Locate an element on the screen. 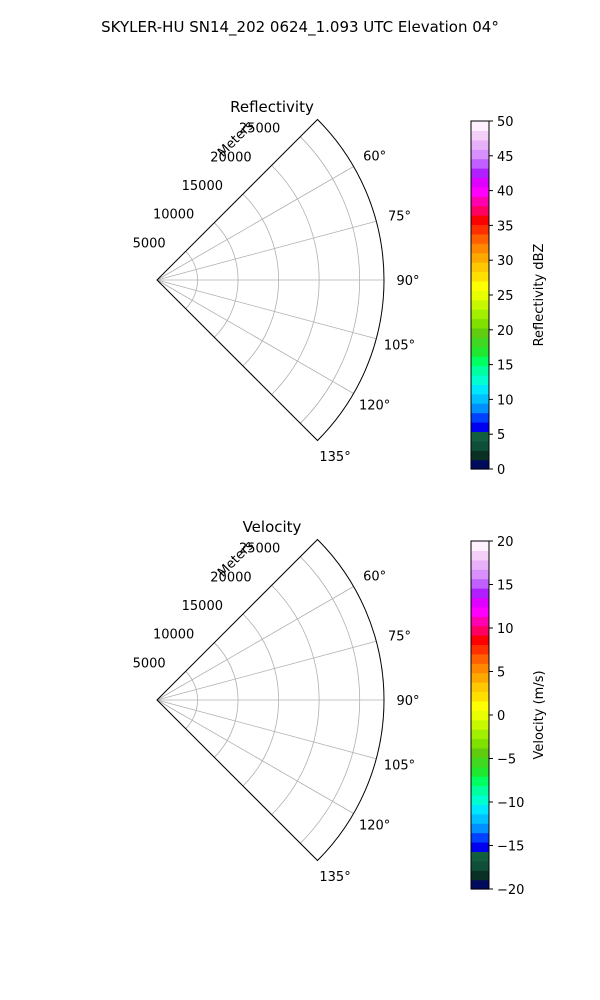  range-tick-label: 10000 is located at coordinates (173, 215).